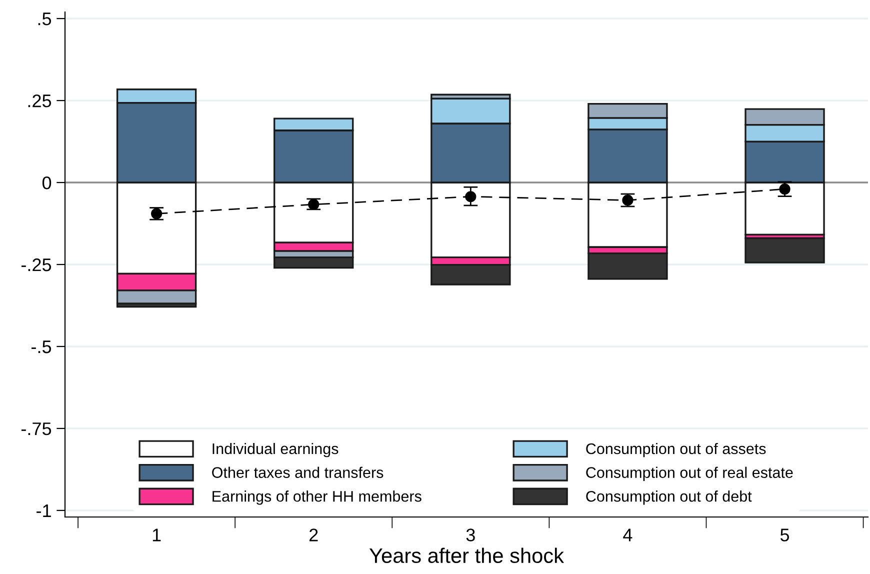 Image resolution: width=870 pixels, height=574 pixels. Describe the element at coordinates (275, 450) in the screenshot. I see `legend-label: Individual earnings` at that location.